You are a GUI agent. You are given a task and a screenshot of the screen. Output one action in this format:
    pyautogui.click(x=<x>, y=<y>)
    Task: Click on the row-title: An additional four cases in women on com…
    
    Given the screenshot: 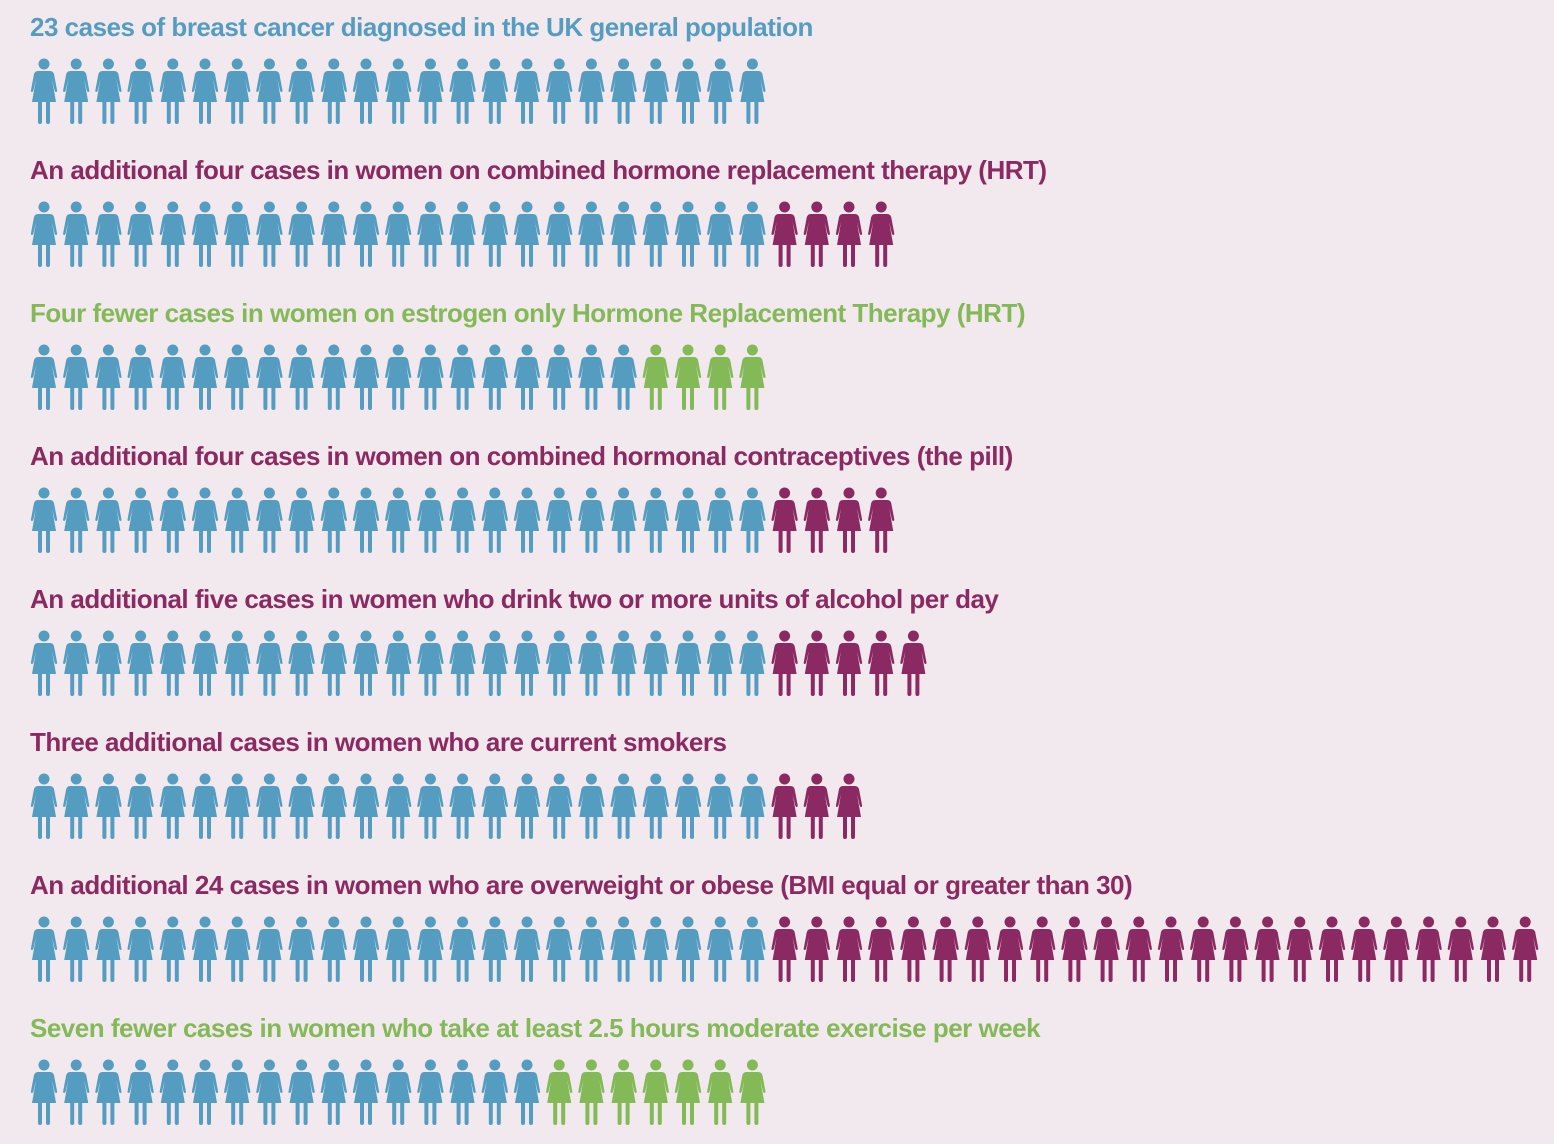 What is the action you would take?
    pyautogui.click(x=521, y=456)
    